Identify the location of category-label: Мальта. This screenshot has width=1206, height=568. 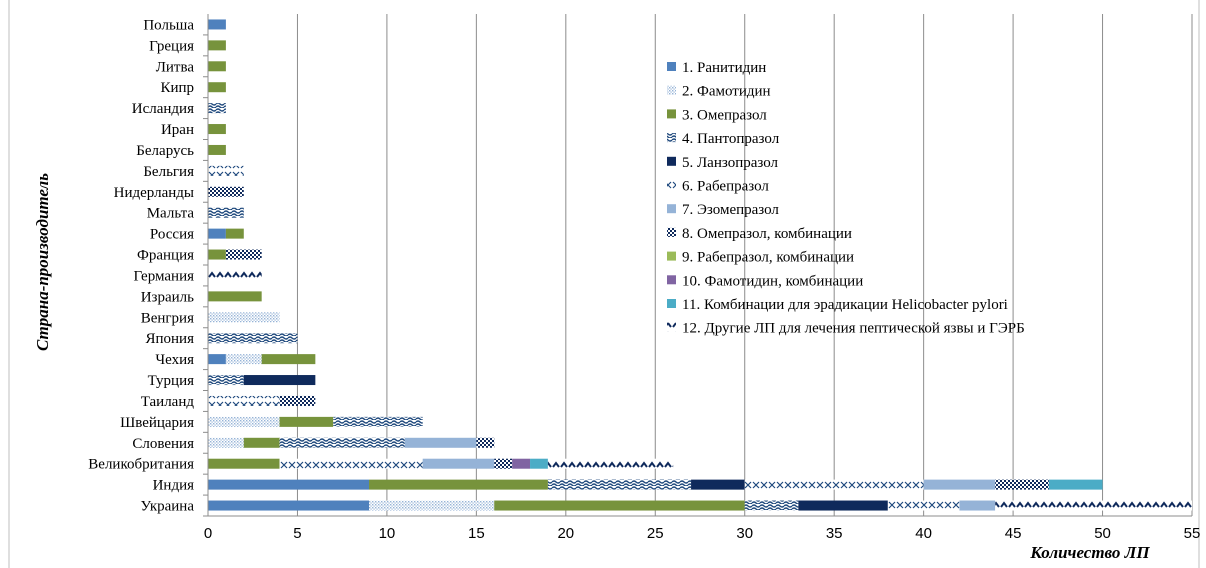
(171, 214).